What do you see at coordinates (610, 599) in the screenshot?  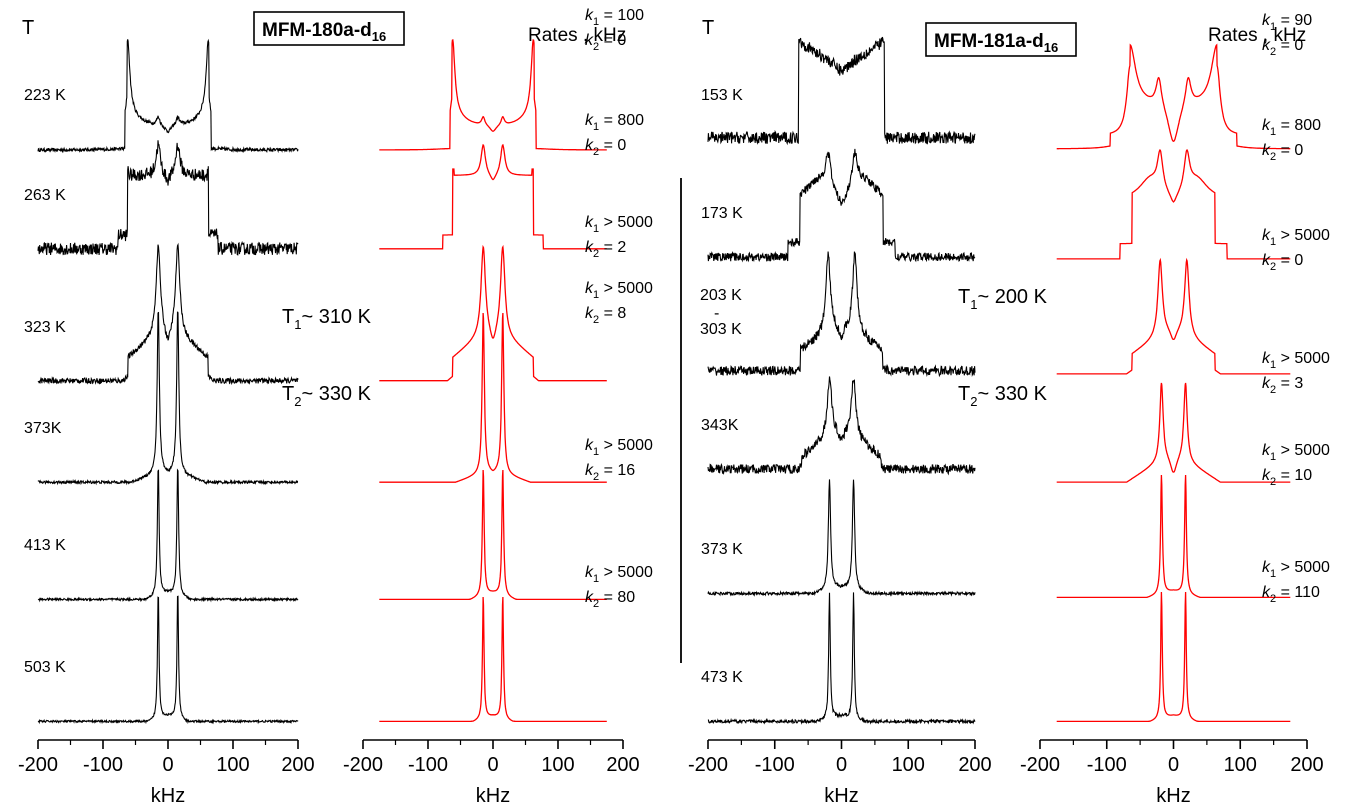 I see `rate-k2-5: k2 = 80` at bounding box center [610, 599].